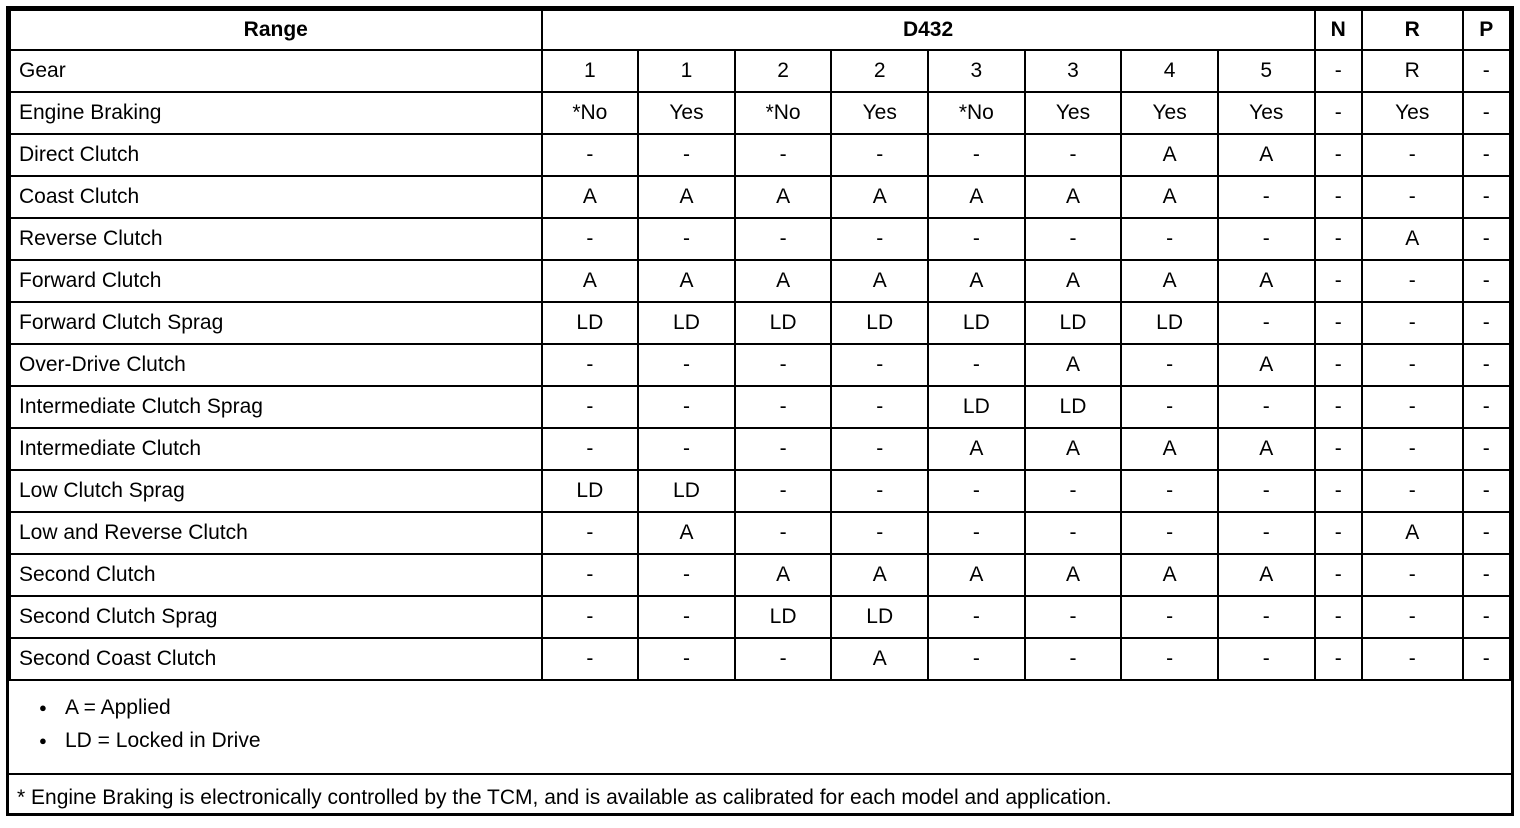  I want to click on cell-value: 4, so click(1169, 71).